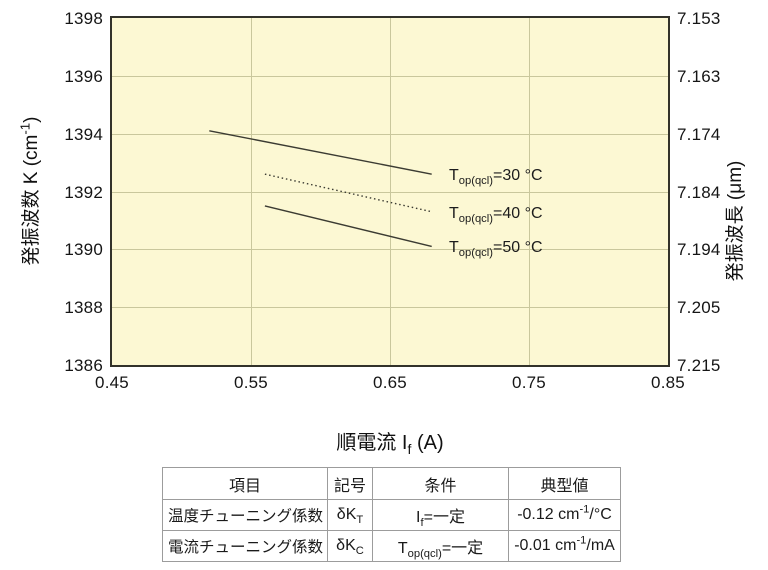 The height and width of the screenshot is (570, 768). Describe the element at coordinates (390, 382) in the screenshot. I see `x-tick-label: 0.65` at that location.